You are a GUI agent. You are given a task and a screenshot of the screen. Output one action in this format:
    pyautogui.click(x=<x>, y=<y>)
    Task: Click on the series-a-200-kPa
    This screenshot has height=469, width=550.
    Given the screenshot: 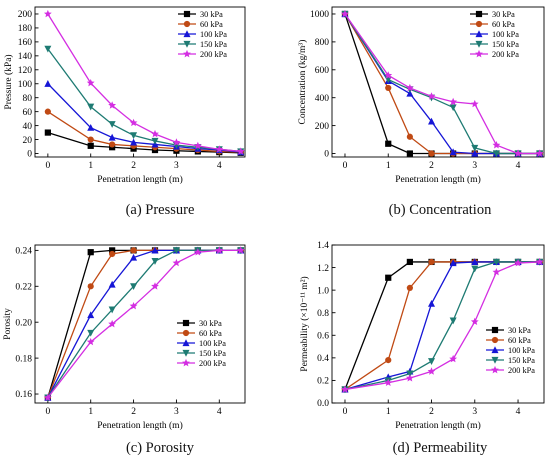 What is the action you would take?
    pyautogui.click(x=144, y=82)
    